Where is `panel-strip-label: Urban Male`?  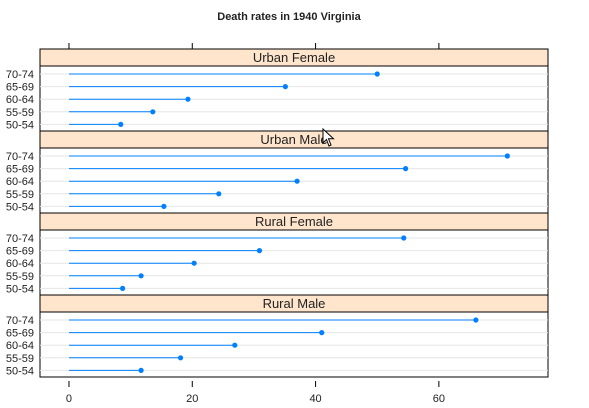
panel-strip-label: Urban Male is located at coordinates (293, 139).